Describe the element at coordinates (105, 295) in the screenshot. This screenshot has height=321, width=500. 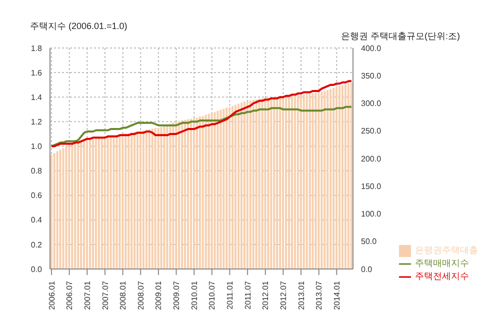
I see `x-tick-label: 2007.07` at that location.